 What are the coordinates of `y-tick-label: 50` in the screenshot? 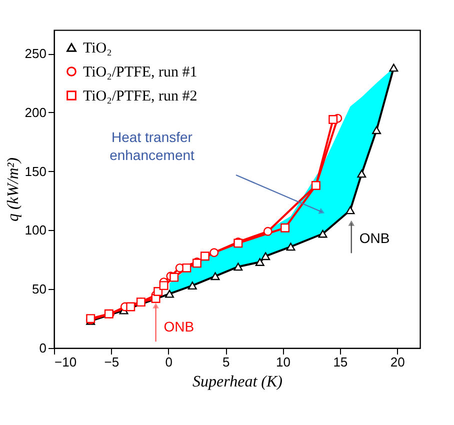 It's located at (39, 289).